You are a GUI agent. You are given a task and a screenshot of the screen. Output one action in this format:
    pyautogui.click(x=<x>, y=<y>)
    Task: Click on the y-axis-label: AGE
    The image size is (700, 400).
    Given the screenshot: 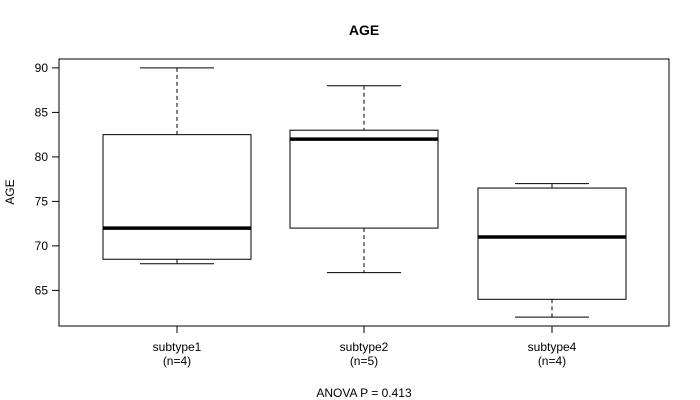 What is the action you would take?
    pyautogui.click(x=10, y=191)
    